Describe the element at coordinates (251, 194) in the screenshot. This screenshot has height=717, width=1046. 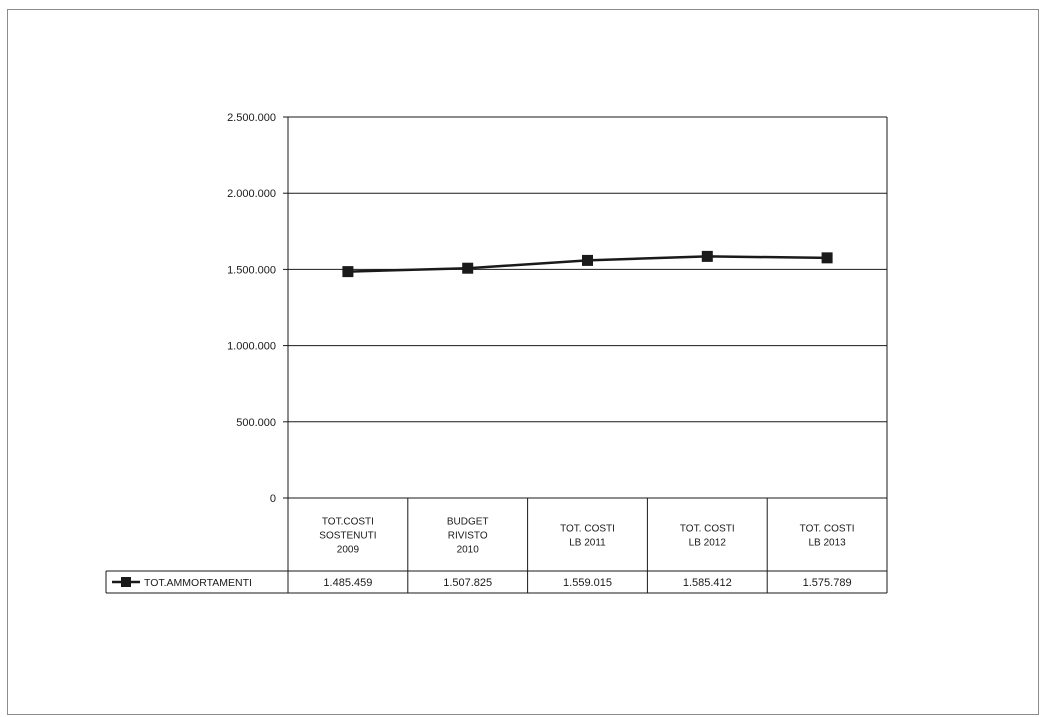
I see `y-tick-label: 2.000.000` at that location.